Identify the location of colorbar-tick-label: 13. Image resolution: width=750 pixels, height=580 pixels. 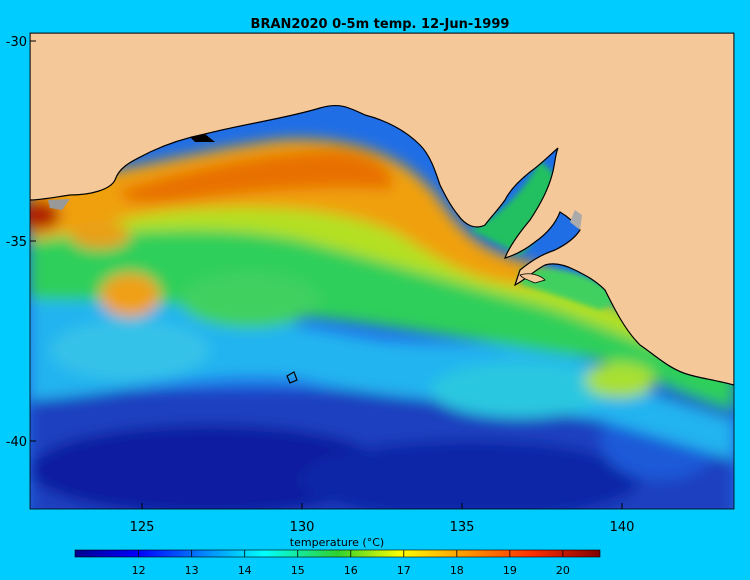
(192, 570).